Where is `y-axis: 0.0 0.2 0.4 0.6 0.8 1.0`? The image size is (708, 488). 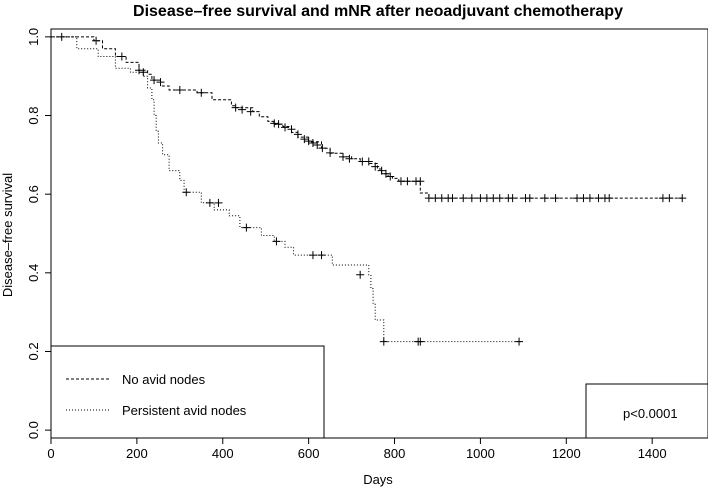
y-axis: 0.0 0.2 0.4 0.6 0.8 1.0 is located at coordinates (38, 233).